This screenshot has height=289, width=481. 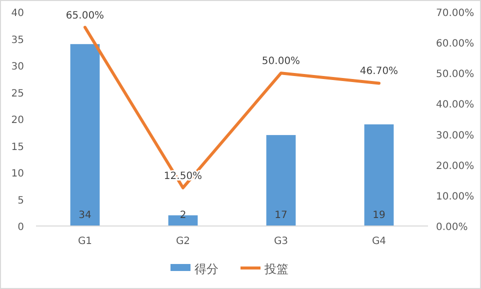 What do you see at coordinates (17, 147) in the screenshot?
I see `y-tick-label: 15` at bounding box center [17, 147].